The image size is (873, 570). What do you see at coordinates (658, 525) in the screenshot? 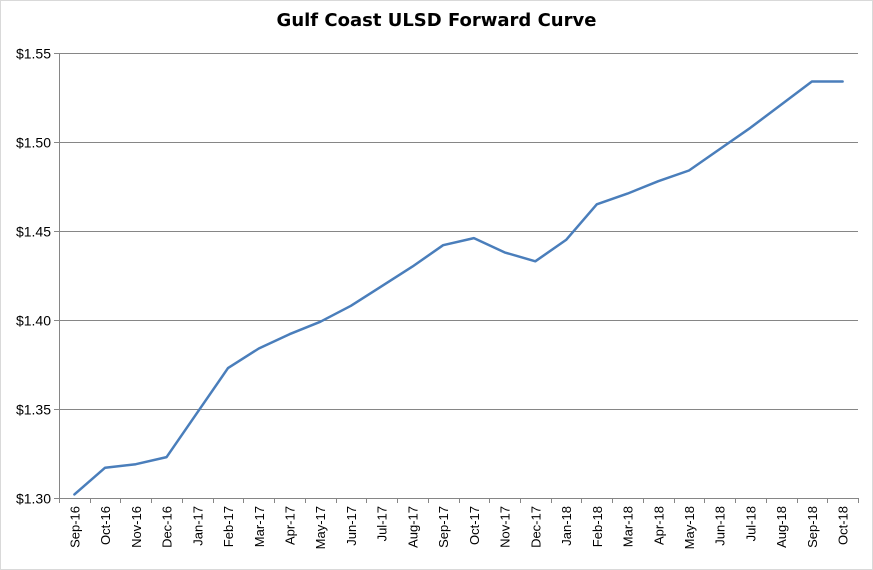
I see `x-tick-label: Apr-18` at bounding box center [658, 525].